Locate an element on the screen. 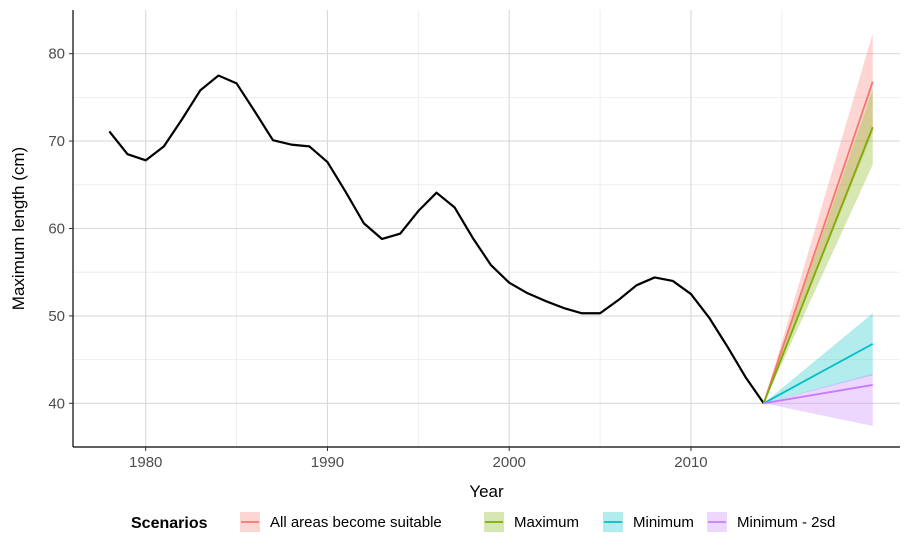 The image size is (909, 538). band-minimum-2sd is located at coordinates (818, 400).